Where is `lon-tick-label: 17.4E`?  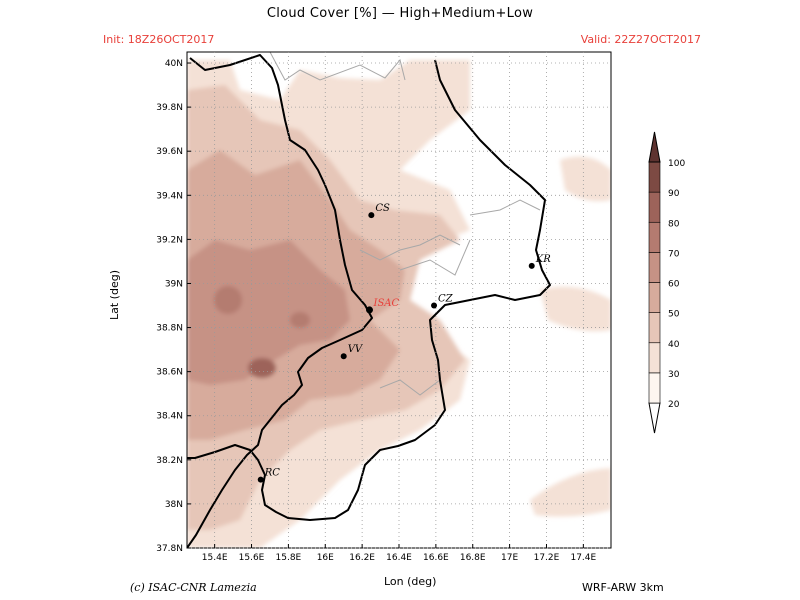 lon-tick-label: 17.4E is located at coordinates (583, 558).